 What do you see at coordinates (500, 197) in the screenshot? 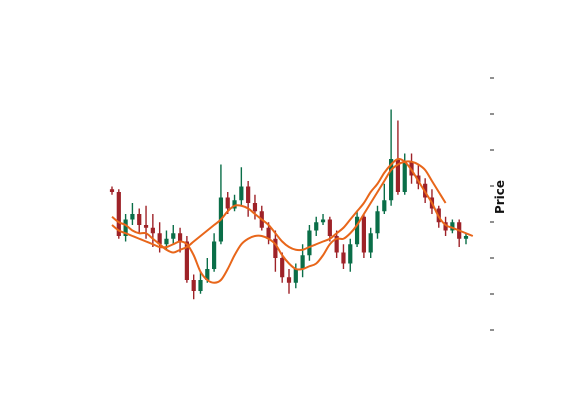
I see `y-axis-label: Price` at bounding box center [500, 197].